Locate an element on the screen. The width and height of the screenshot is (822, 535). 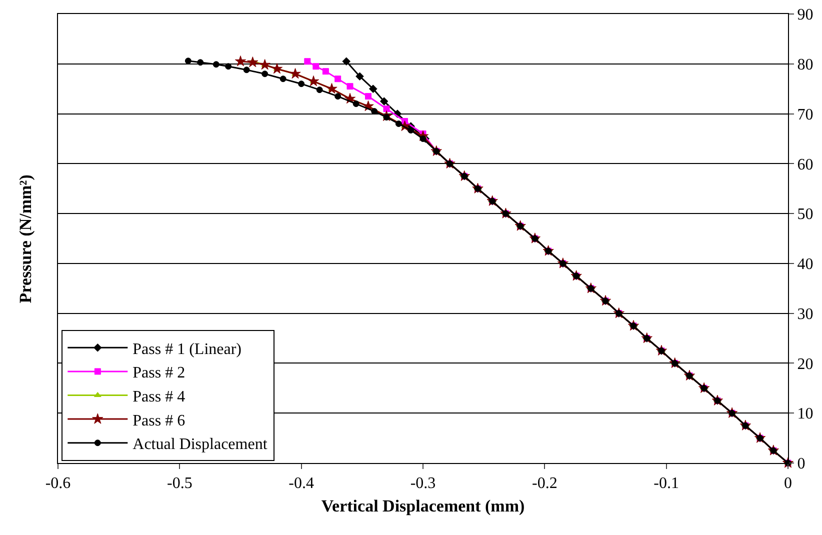
legend-label: Pass # 6 is located at coordinates (159, 421).